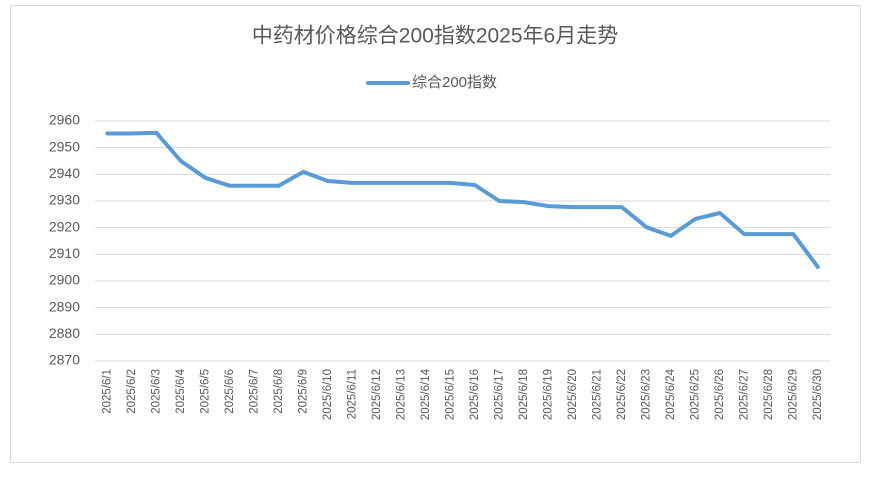 This screenshot has height=480, width=891. I want to click on x-tick-label: 2025/6/24, so click(671, 394).